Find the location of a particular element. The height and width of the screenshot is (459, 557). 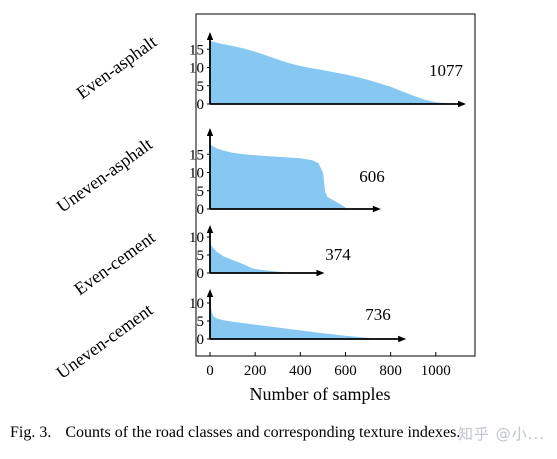

class-label: Uneven-cement is located at coordinates (105, 341).